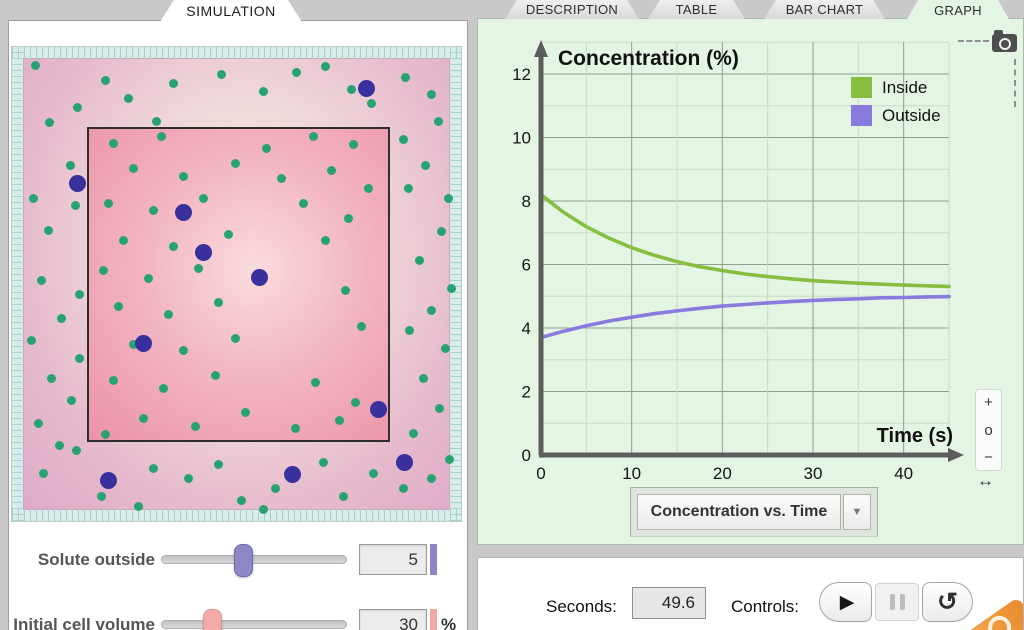 Image resolution: width=1024 pixels, height=630 pixels. What do you see at coordinates (947, 602) in the screenshot?
I see `reset-button: ↺` at bounding box center [947, 602].